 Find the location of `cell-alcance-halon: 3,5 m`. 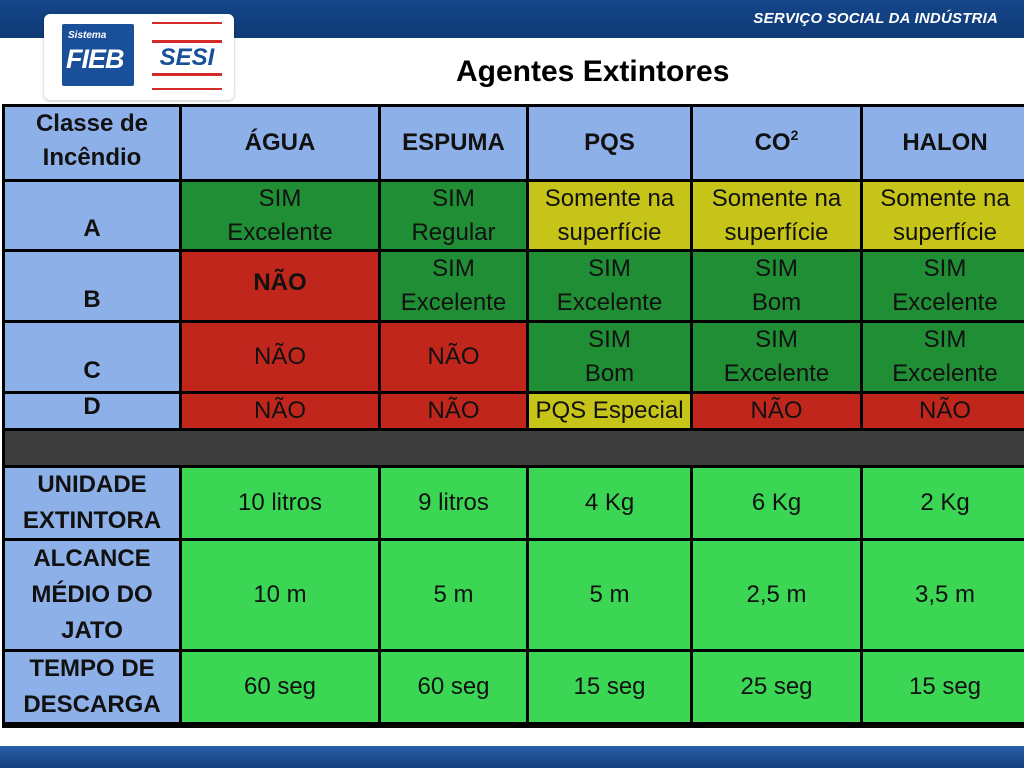

cell-alcance-halon: 3,5 m is located at coordinates (943, 595).